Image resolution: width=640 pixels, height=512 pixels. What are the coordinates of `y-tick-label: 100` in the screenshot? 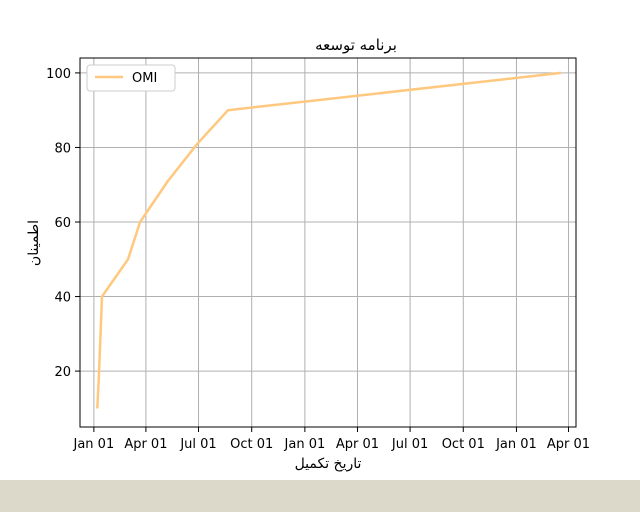 It's located at (58, 74).